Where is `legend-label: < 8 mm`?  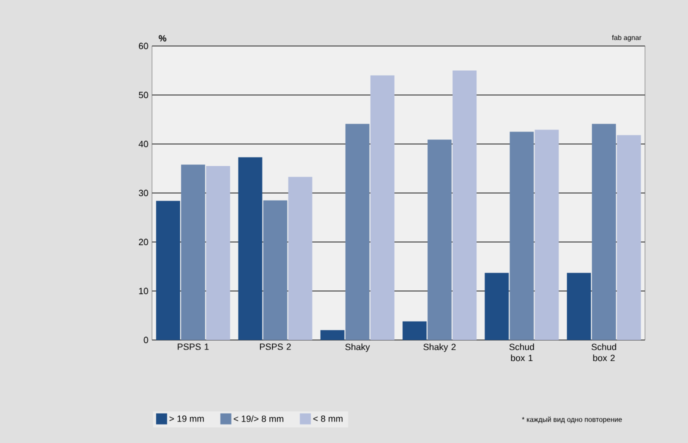
legend-label: < 8 mm is located at coordinates (328, 418).